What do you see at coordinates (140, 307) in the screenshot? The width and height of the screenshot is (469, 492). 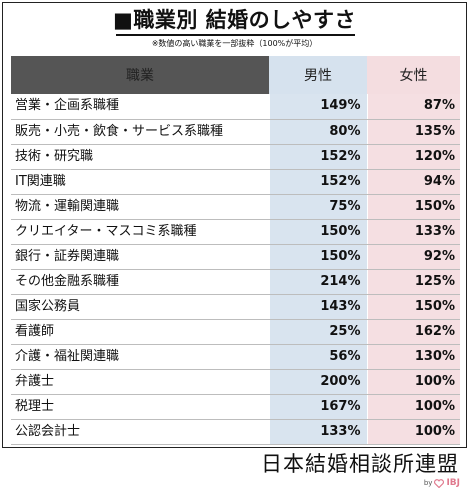 I see `job-cell: 国家公務員` at bounding box center [140, 307].